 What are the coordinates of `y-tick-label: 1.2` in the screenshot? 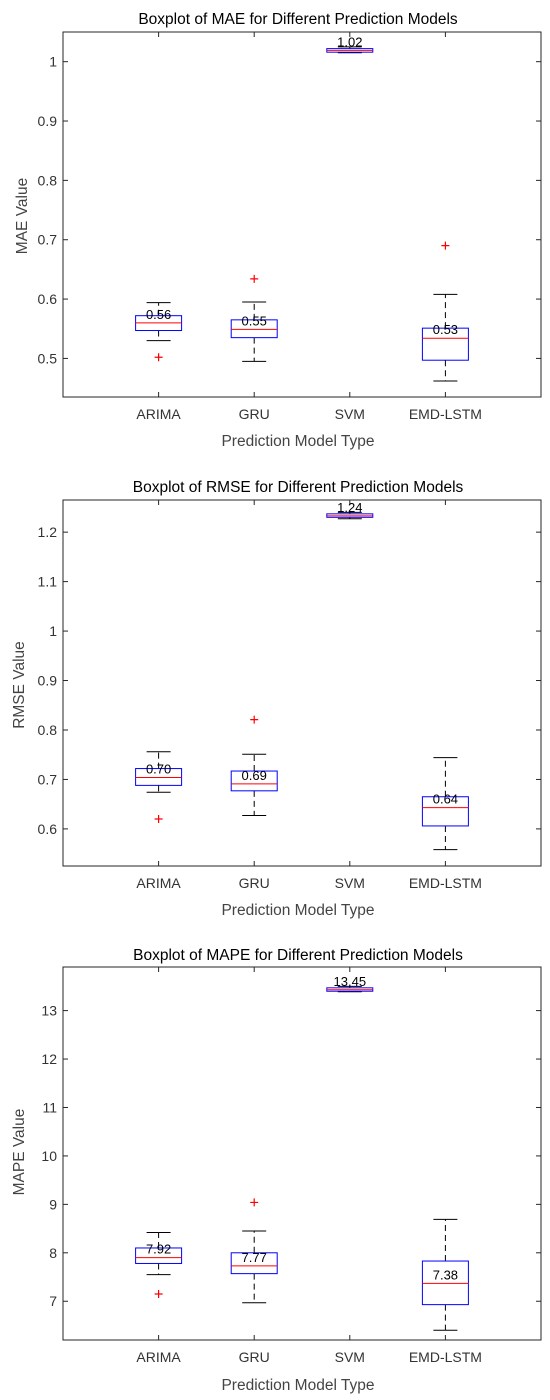 It's located at (48, 532).